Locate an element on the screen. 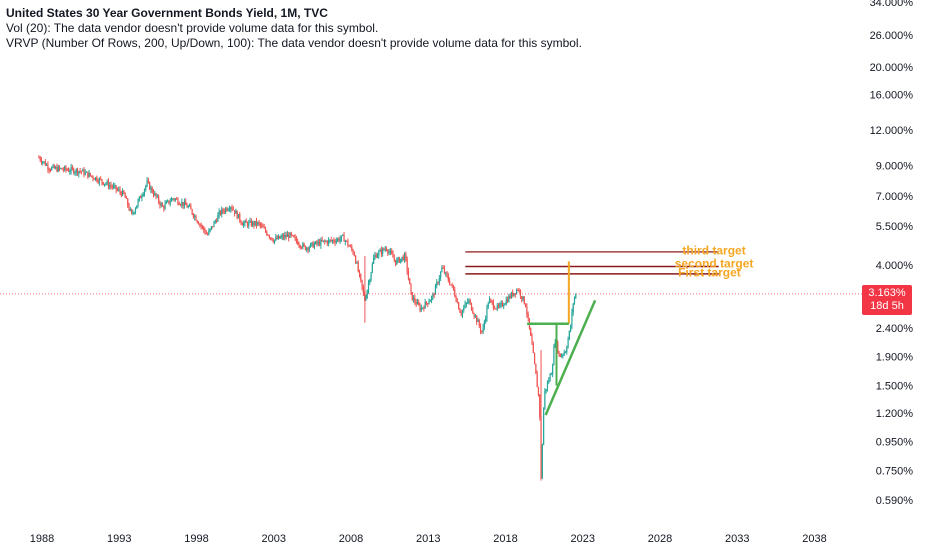 This screenshot has width=932, height=550. x-tick-label: 1993 is located at coordinates (119, 539).